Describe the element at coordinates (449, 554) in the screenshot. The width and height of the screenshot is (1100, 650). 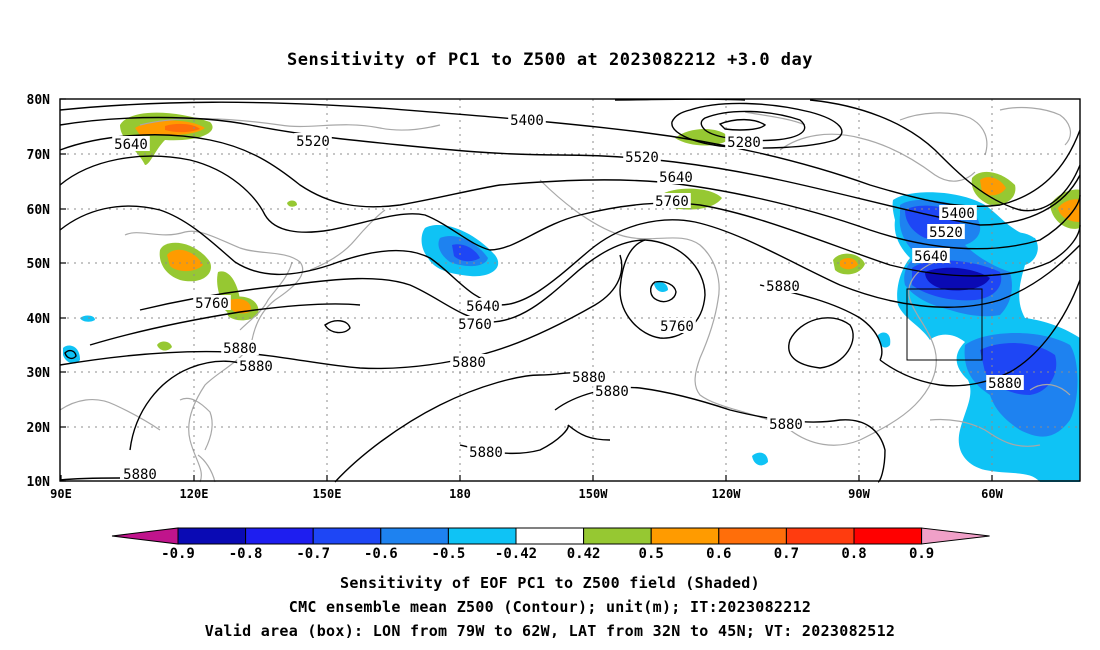
I see `colorbar-tick-label: -0.5` at that location.